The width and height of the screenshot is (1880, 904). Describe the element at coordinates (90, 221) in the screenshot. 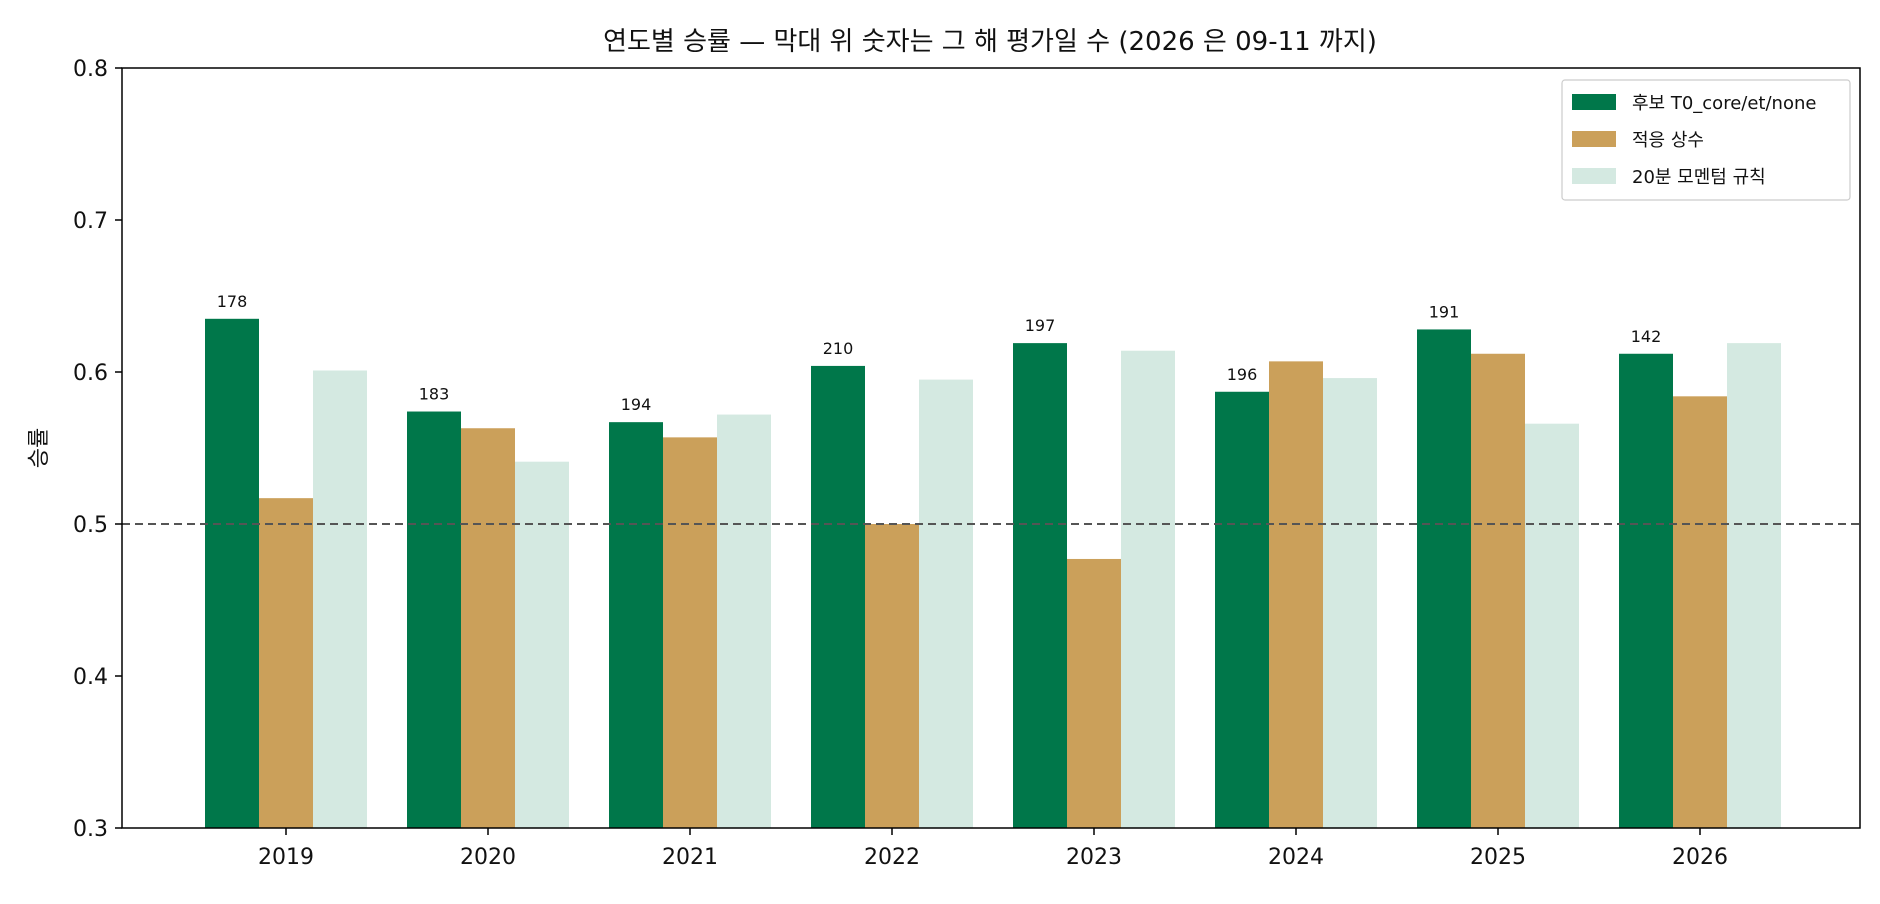

I see `y-tick-label: 0.7` at that location.